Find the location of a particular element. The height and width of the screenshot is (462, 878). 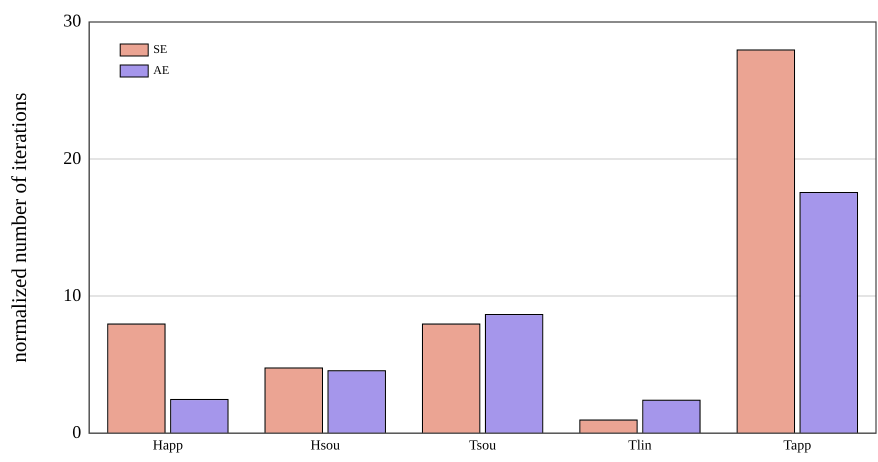

y-axis-title: normalized number of iterations is located at coordinates (19, 227).